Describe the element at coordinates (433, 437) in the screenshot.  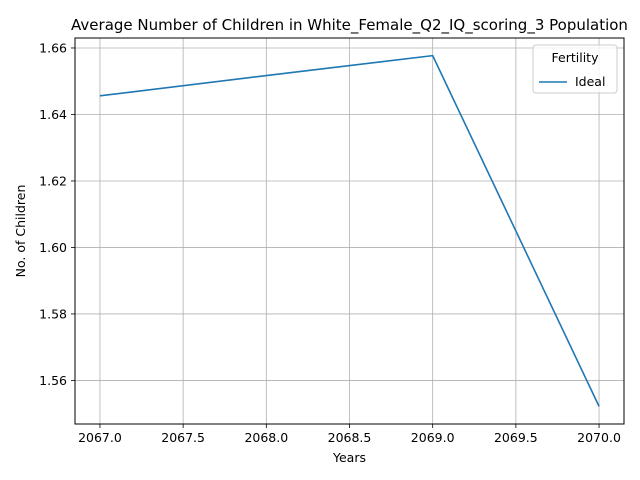
I see `x-tick-label: 2069.0` at that location.